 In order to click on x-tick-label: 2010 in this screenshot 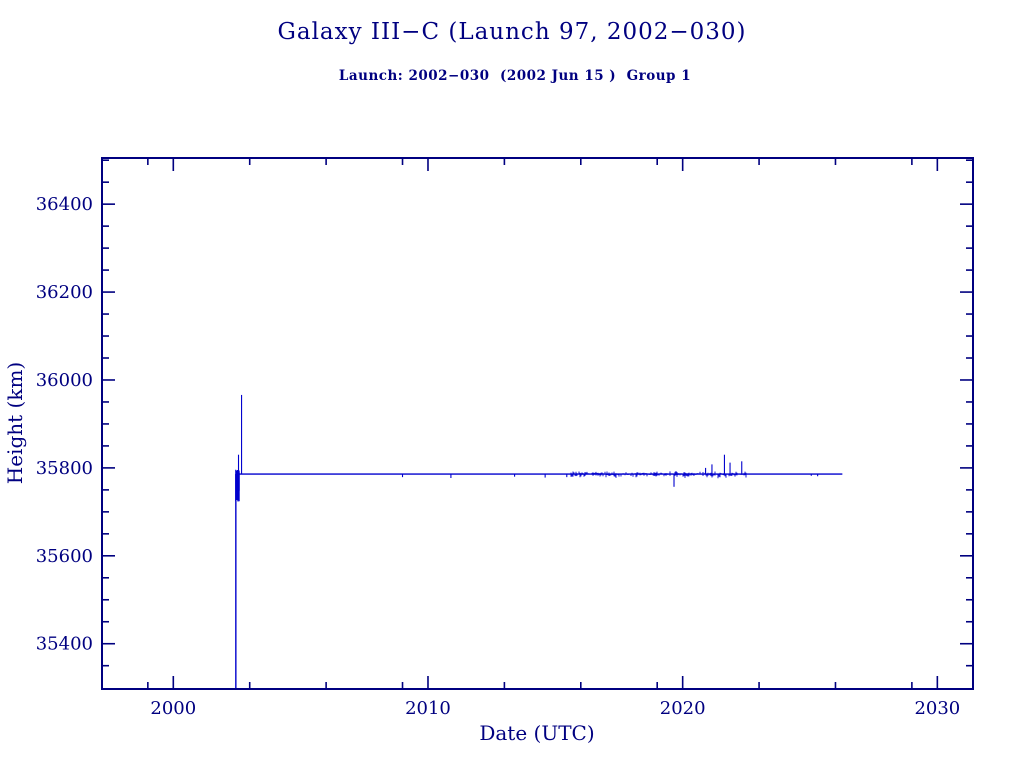, I will do `click(428, 708)`.